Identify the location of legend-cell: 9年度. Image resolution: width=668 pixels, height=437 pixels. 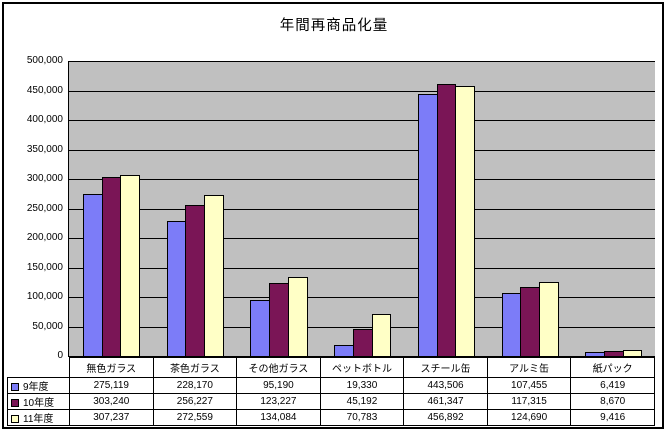
(38, 385).